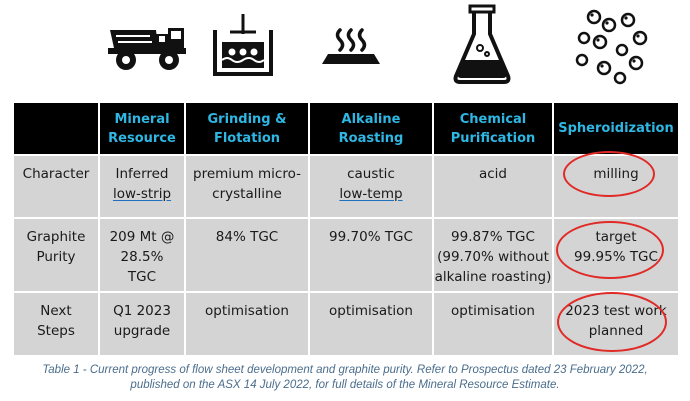 This screenshot has height=401, width=690. Describe the element at coordinates (616, 324) in the screenshot. I see `table-cell: 2023 test work planned` at that location.